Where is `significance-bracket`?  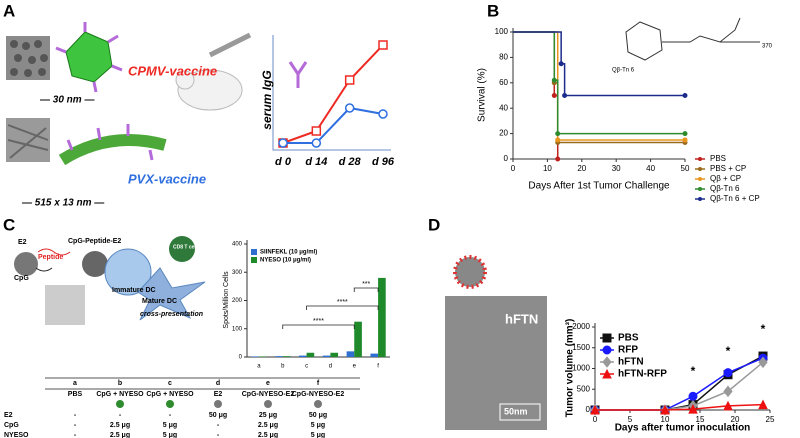 significance-bracket is located at coordinates (318, 326).